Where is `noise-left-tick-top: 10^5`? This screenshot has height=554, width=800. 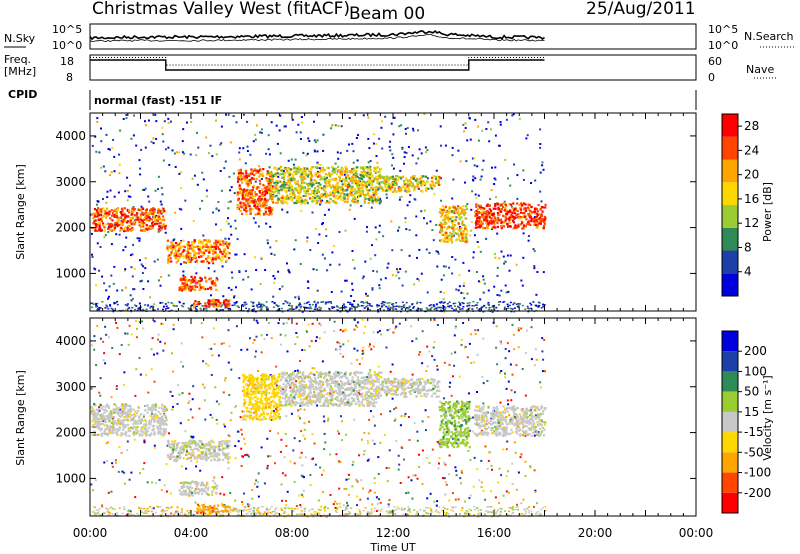 noise-left-tick-top: 10^5 is located at coordinates (67, 29).